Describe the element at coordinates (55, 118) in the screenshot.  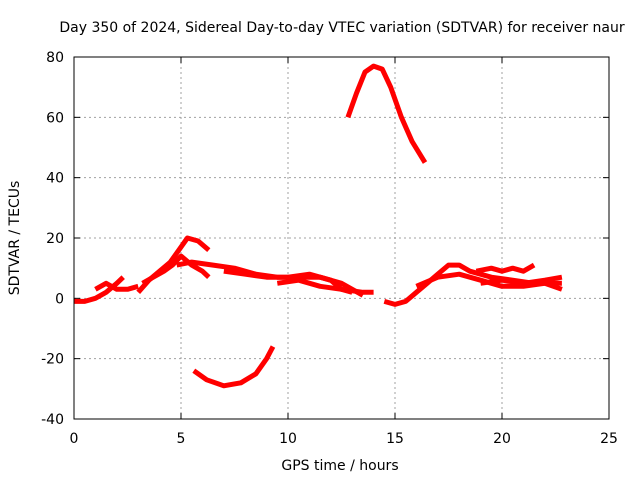
I see `y-tick-label: 60` at that location.